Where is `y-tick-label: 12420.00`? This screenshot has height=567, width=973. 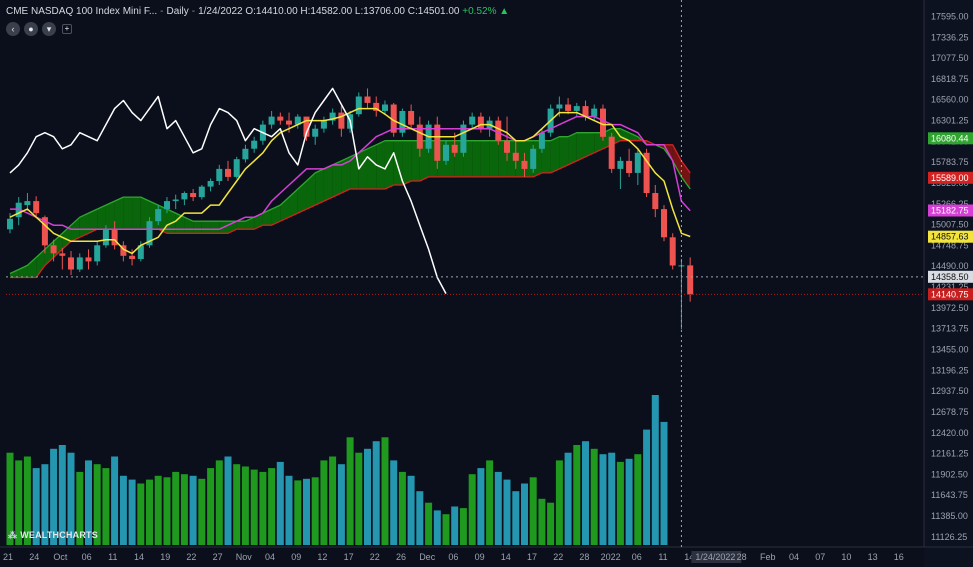
y-tick-label: 12420.00 is located at coordinates (950, 433).